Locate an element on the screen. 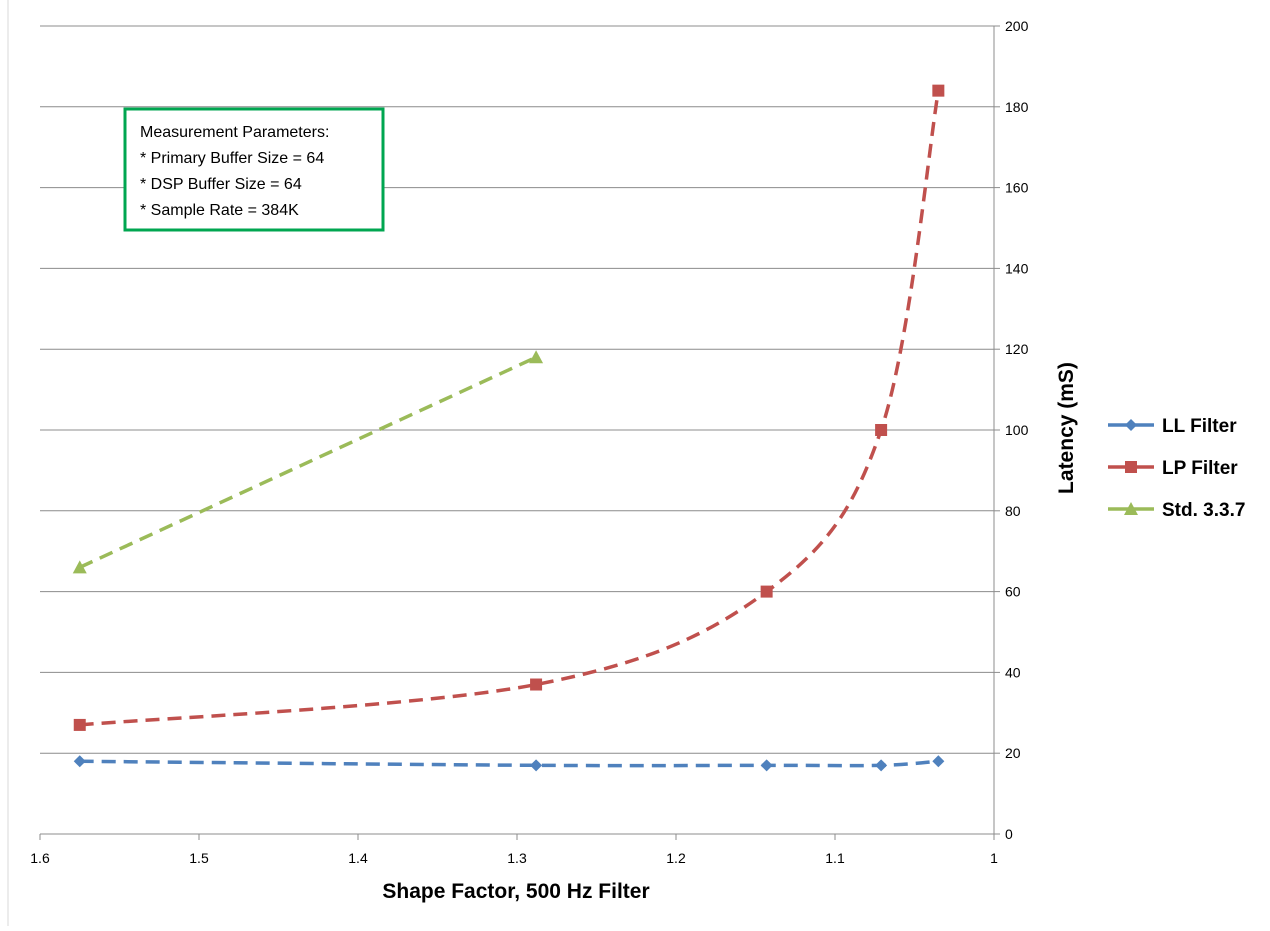 The height and width of the screenshot is (931, 1270). x-tick-label: 1 is located at coordinates (994, 858).